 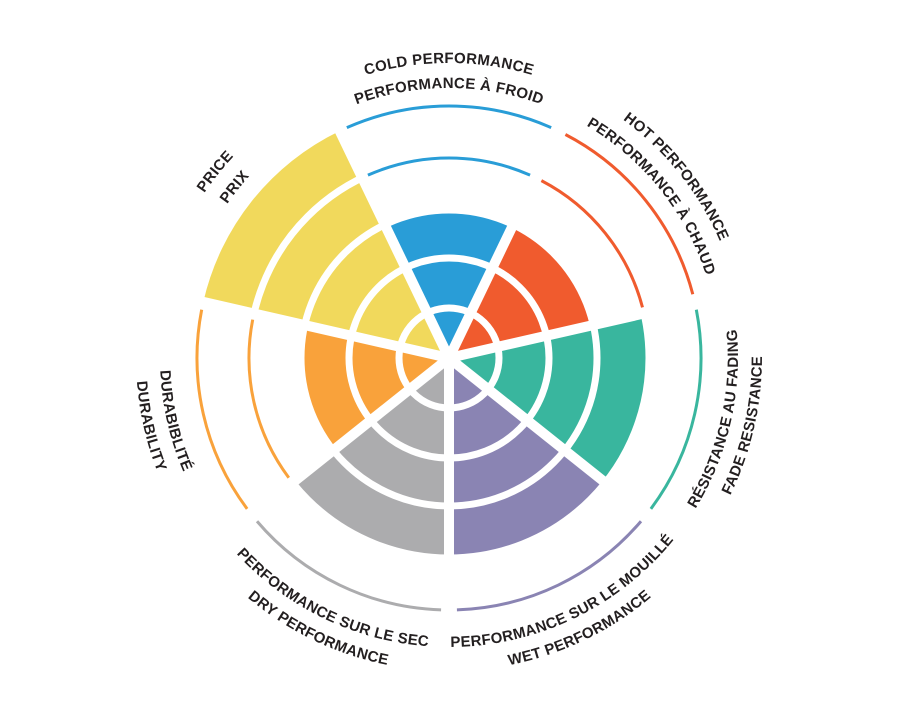 I want to click on label-cold-performance-line2: PERFORMANCE À FROID, so click(x=449, y=91).